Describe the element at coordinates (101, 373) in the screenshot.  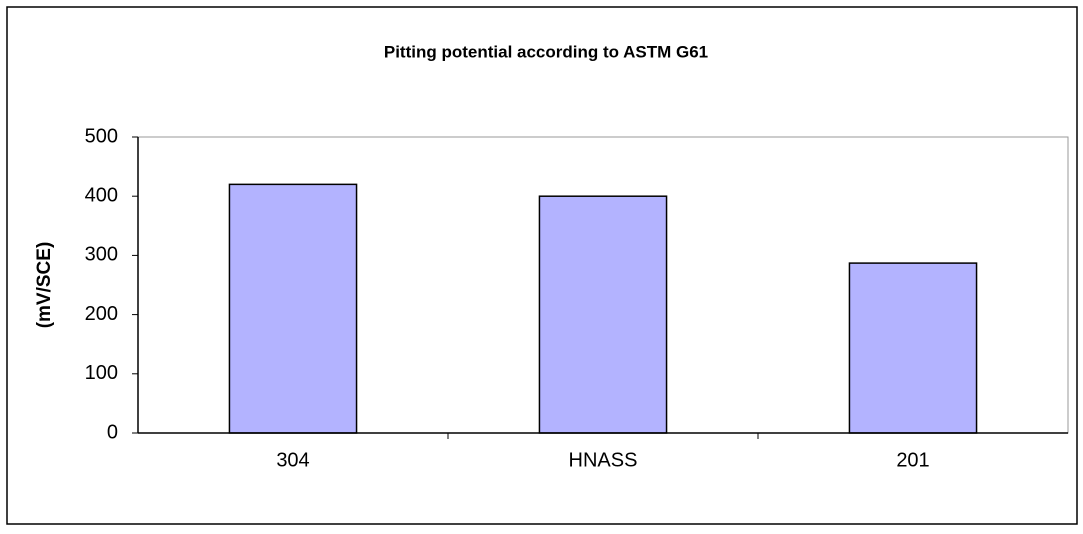
I see `y-tick-label: 100` at that location.